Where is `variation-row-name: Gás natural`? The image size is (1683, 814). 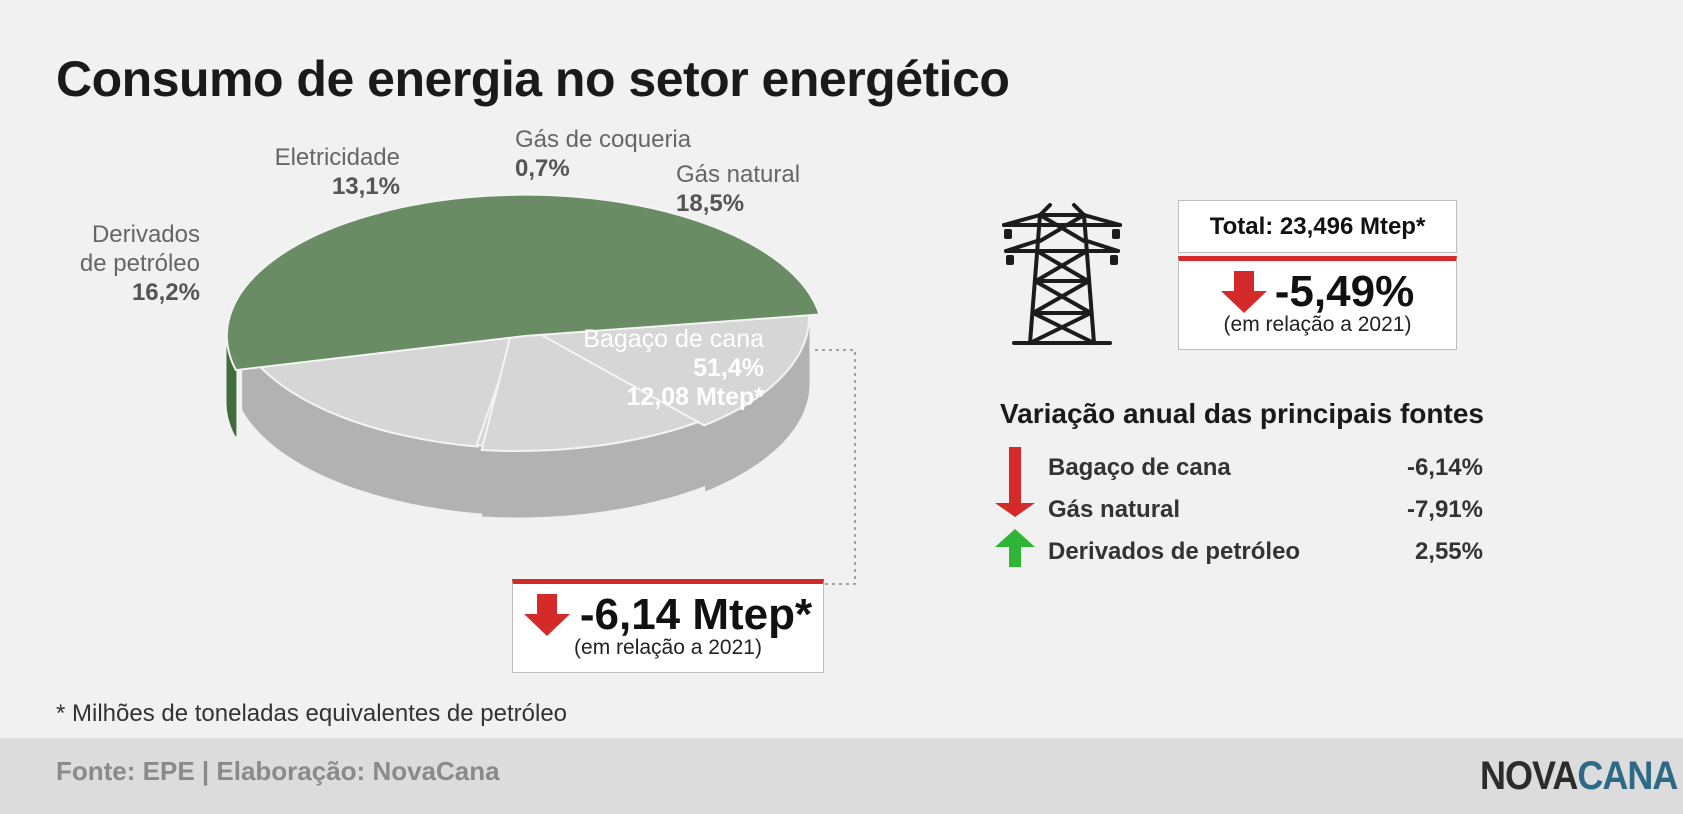
variation-row-name: Gás natural is located at coordinates (1114, 509).